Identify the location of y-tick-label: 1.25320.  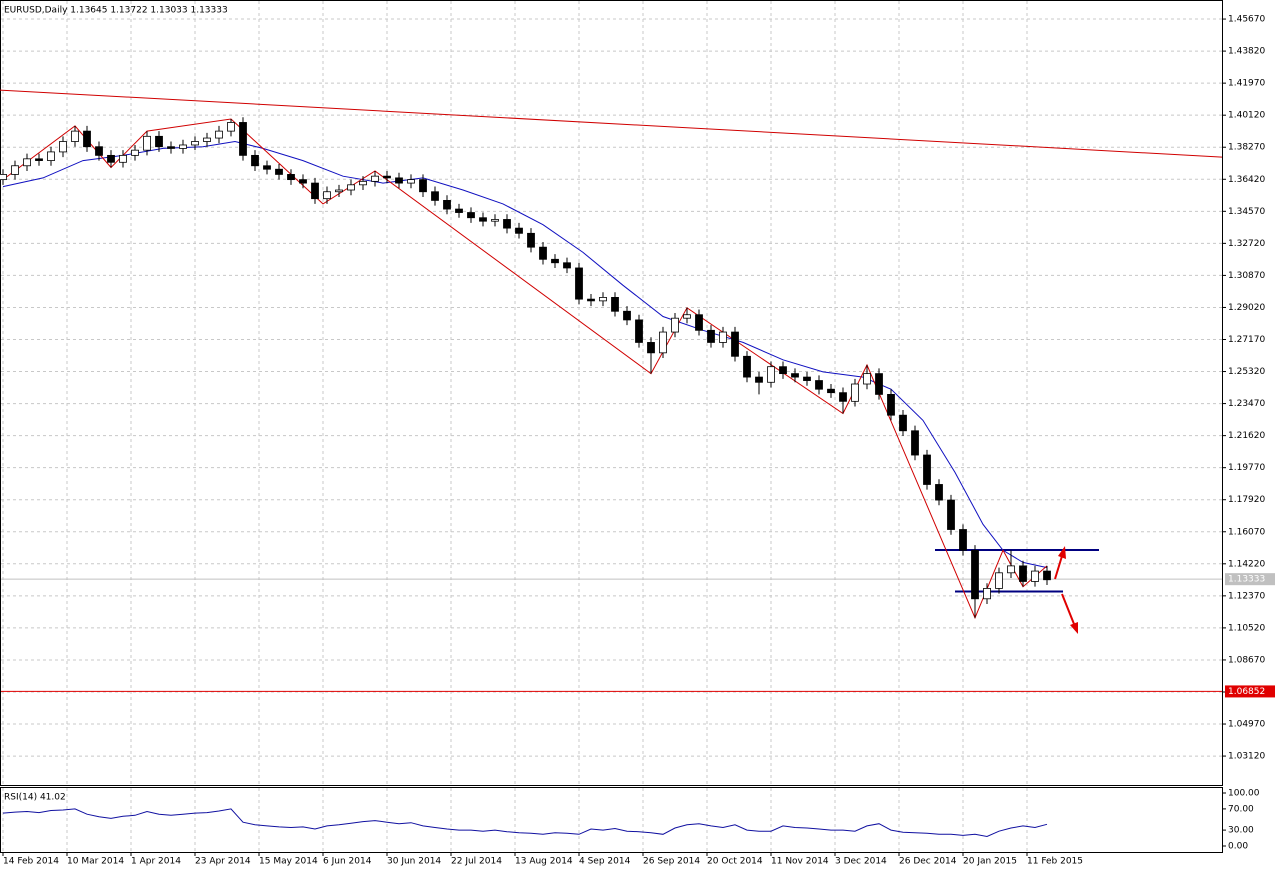
(1246, 372).